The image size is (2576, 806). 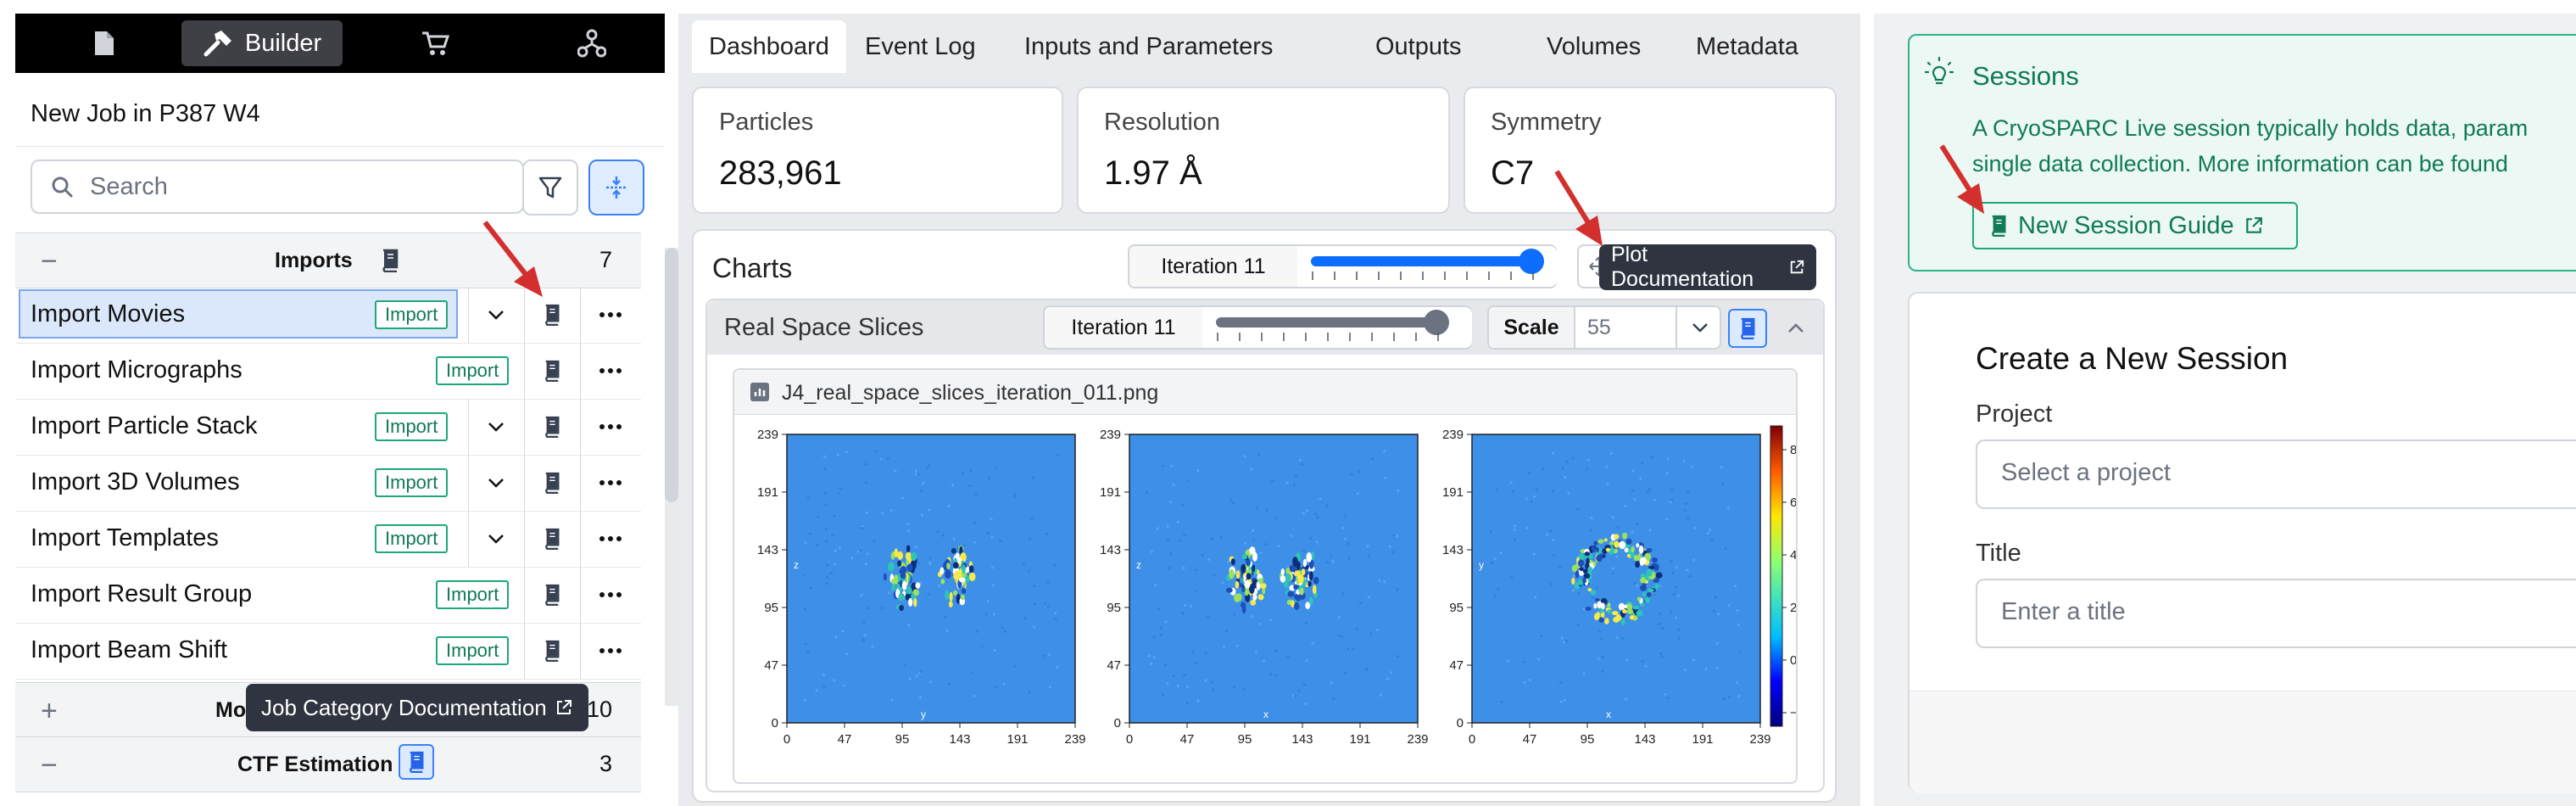 I want to click on search-box, so click(x=277, y=187).